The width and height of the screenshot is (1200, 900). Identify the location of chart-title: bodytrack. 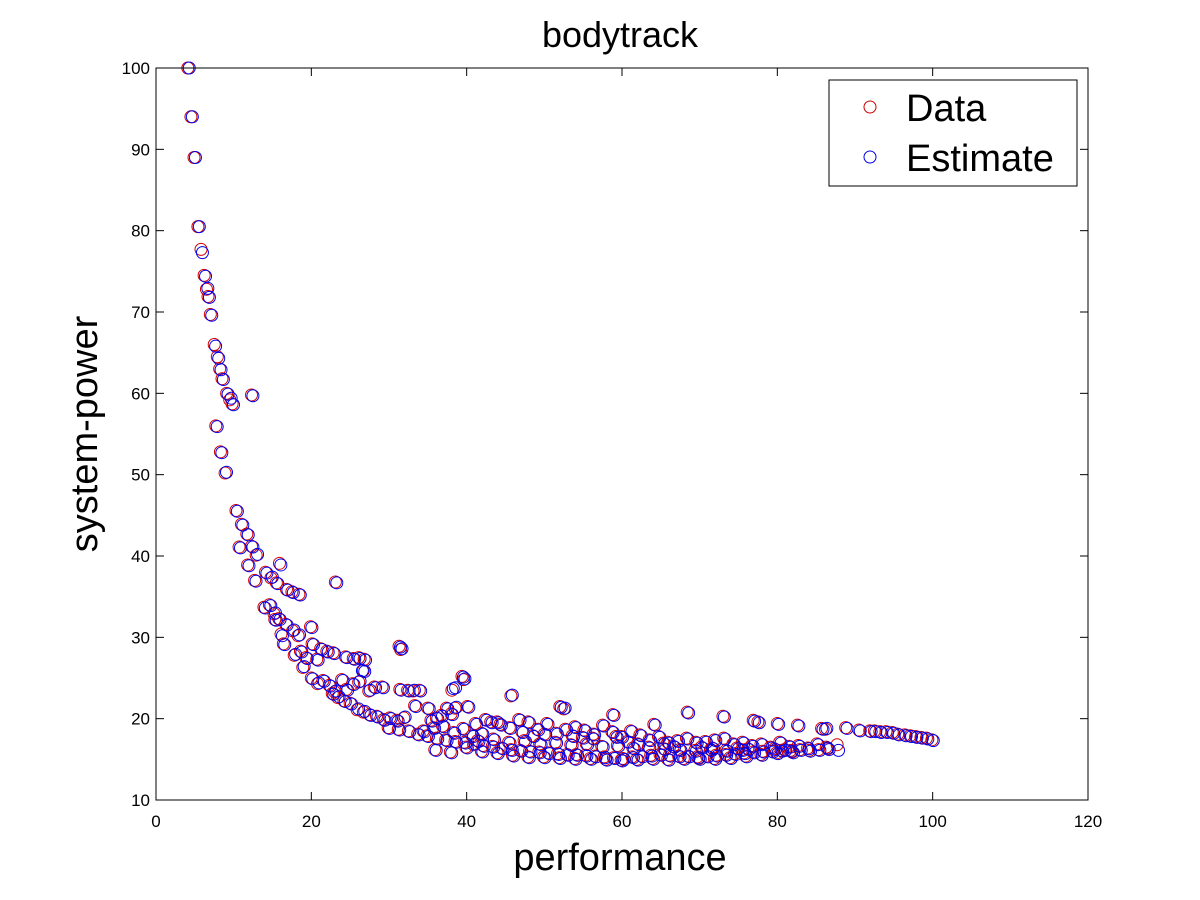
(620, 34).